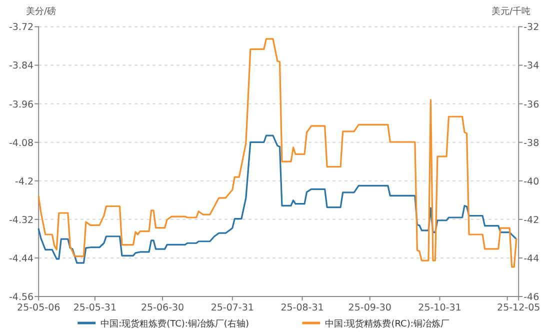 The width and height of the screenshot is (550, 332). What do you see at coordinates (532, 28) in the screenshot?
I see `y2-tick-label: -32` at bounding box center [532, 28].